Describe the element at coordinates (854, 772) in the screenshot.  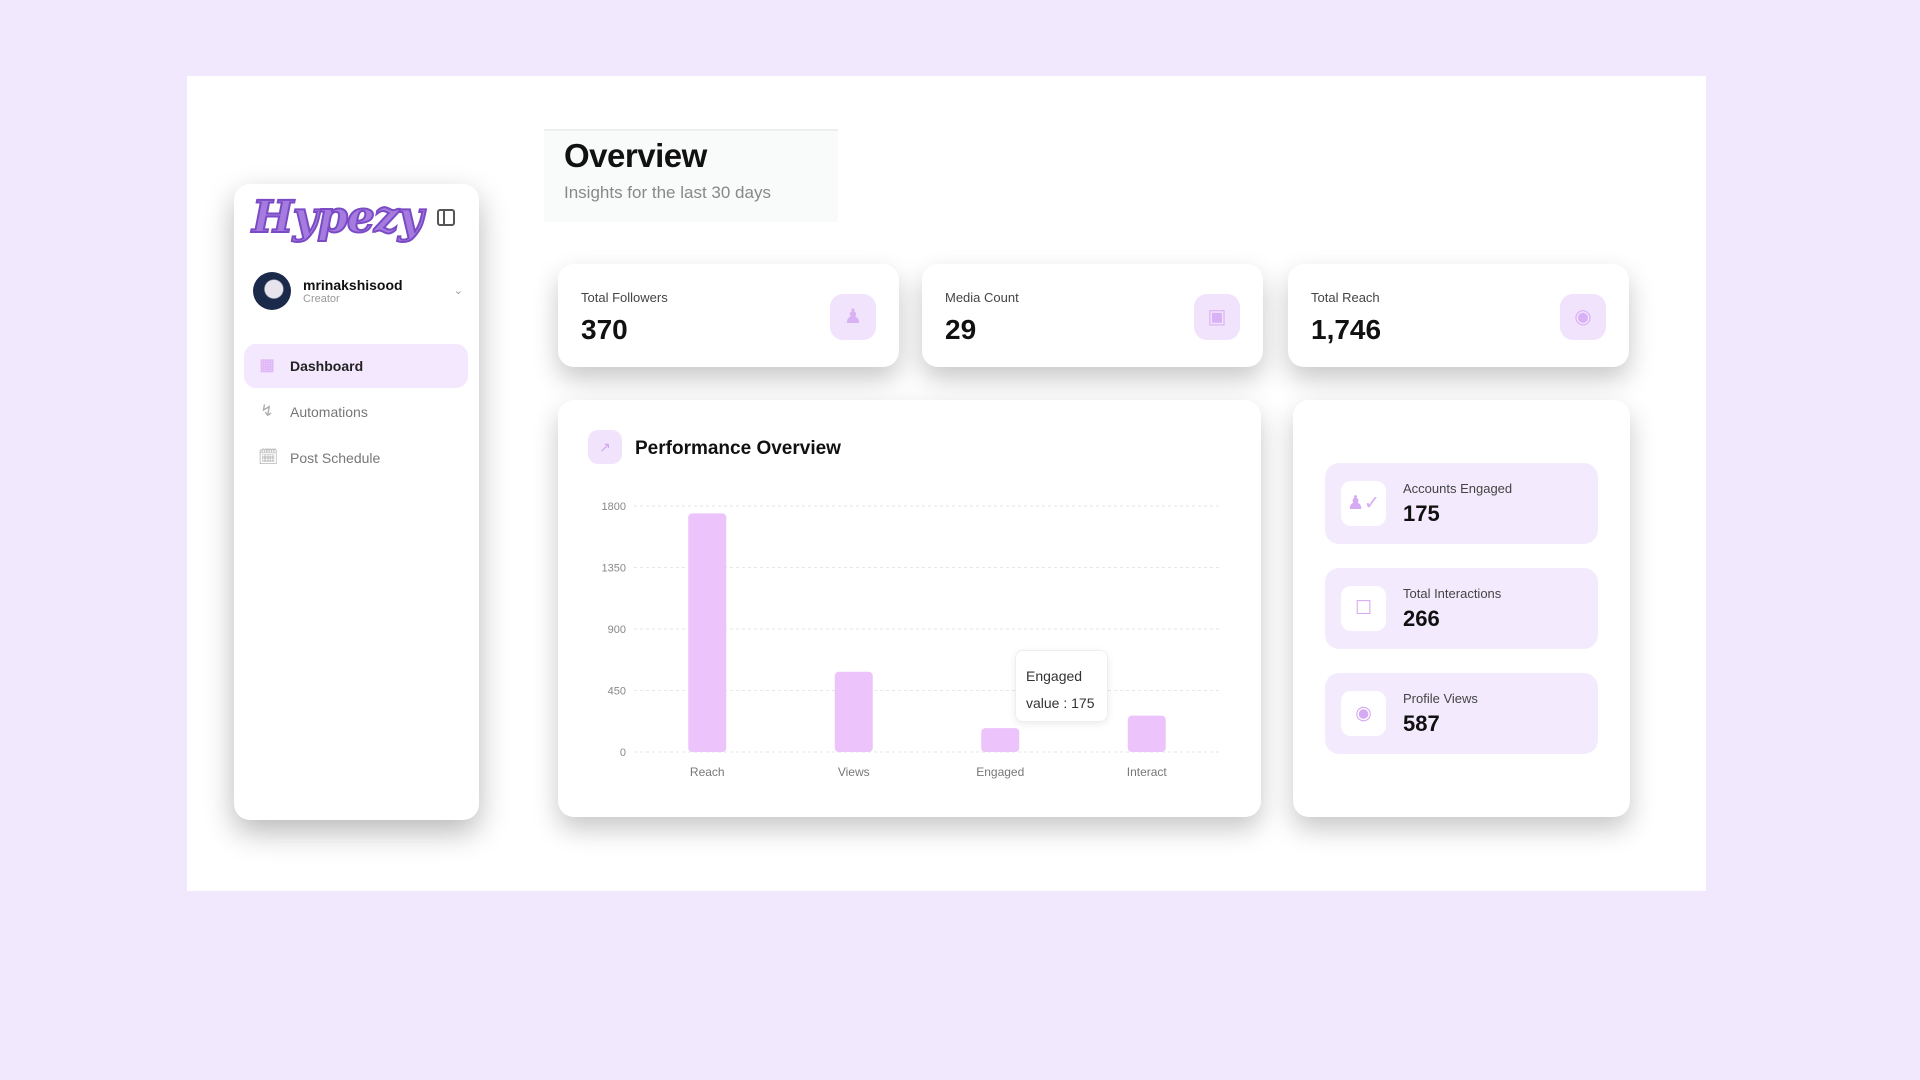
I see `x-tick-label: Views` at that location.